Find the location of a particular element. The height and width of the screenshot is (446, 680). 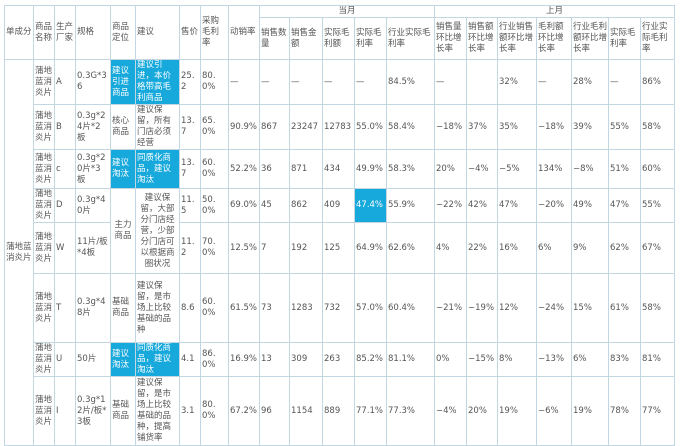

cell-suggestion: 建议保留，大部分门店经营，少部分门店可以根据商圈状况 is located at coordinates (157, 231).